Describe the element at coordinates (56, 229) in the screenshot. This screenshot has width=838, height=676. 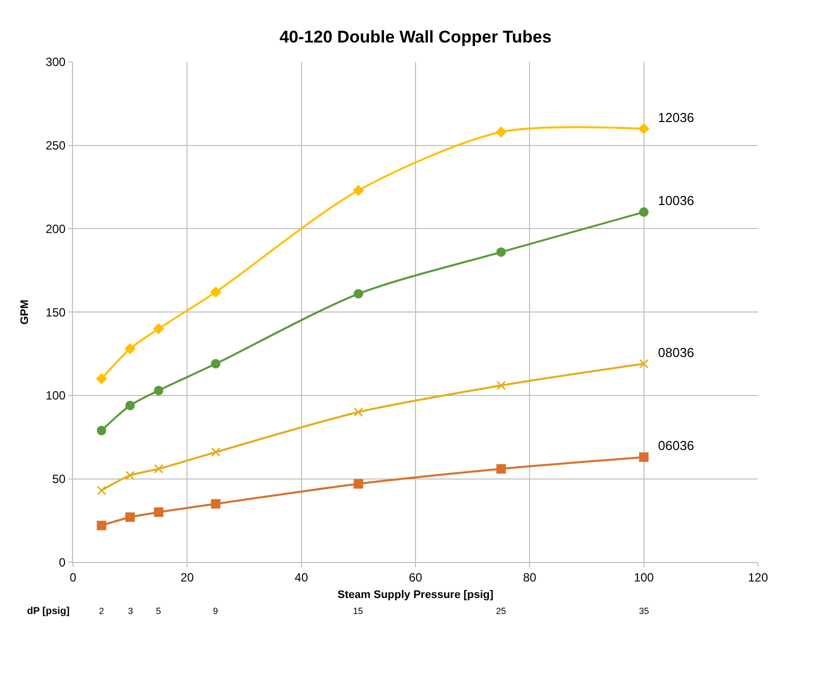
I see `y-tick-label: 200` at that location.